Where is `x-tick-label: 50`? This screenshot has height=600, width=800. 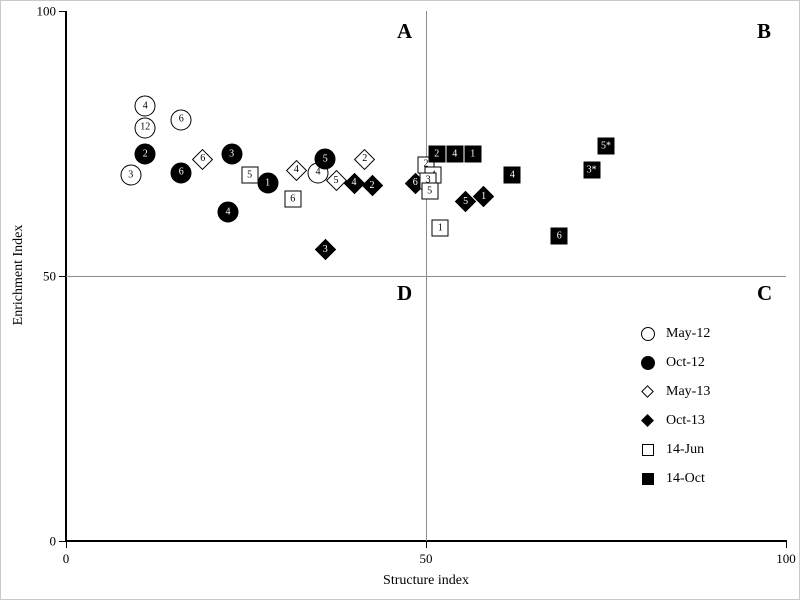 x-tick-label: 50 is located at coordinates (426, 558).